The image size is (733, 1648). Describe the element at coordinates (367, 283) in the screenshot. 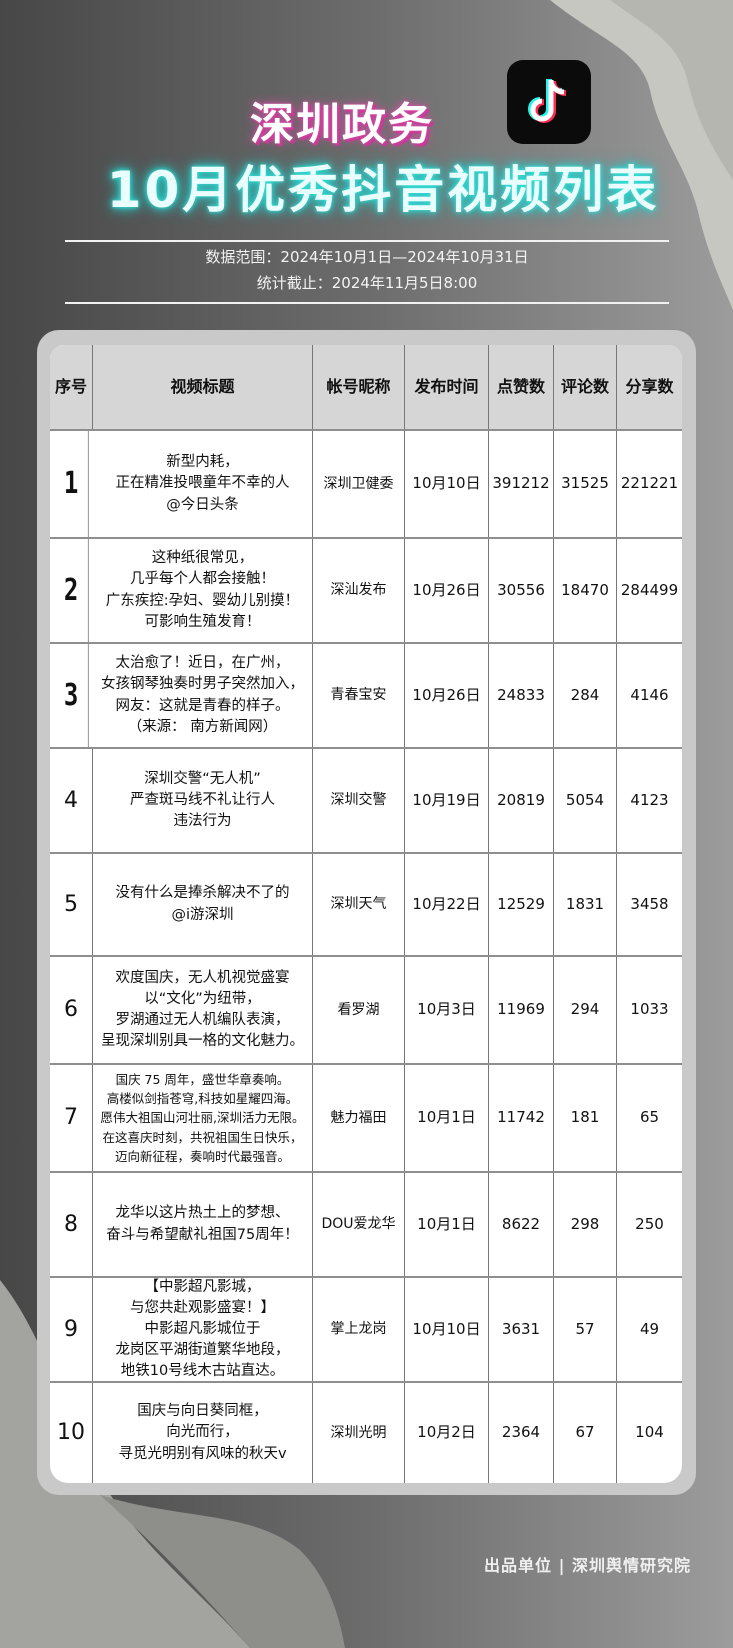

I see `cutoff-text: 统计截止：2024年11月5日8:00` at that location.